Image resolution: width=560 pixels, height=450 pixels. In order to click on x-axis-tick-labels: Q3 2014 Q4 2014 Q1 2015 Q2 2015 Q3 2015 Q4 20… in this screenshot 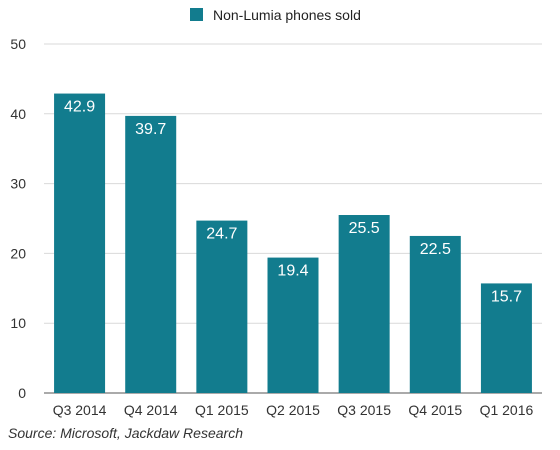, I will do `click(293, 410)`.